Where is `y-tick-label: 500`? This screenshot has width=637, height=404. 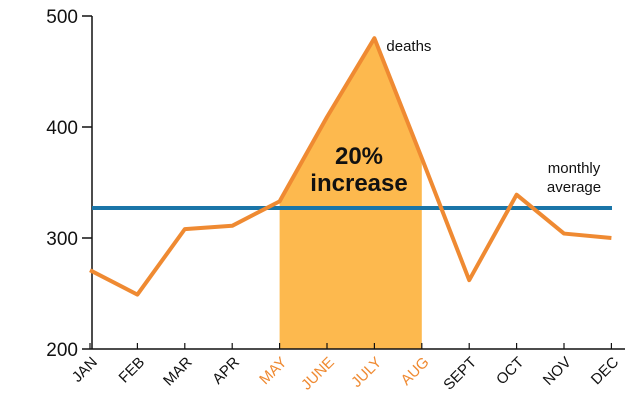 y-tick-label: 500 is located at coordinates (62, 17).